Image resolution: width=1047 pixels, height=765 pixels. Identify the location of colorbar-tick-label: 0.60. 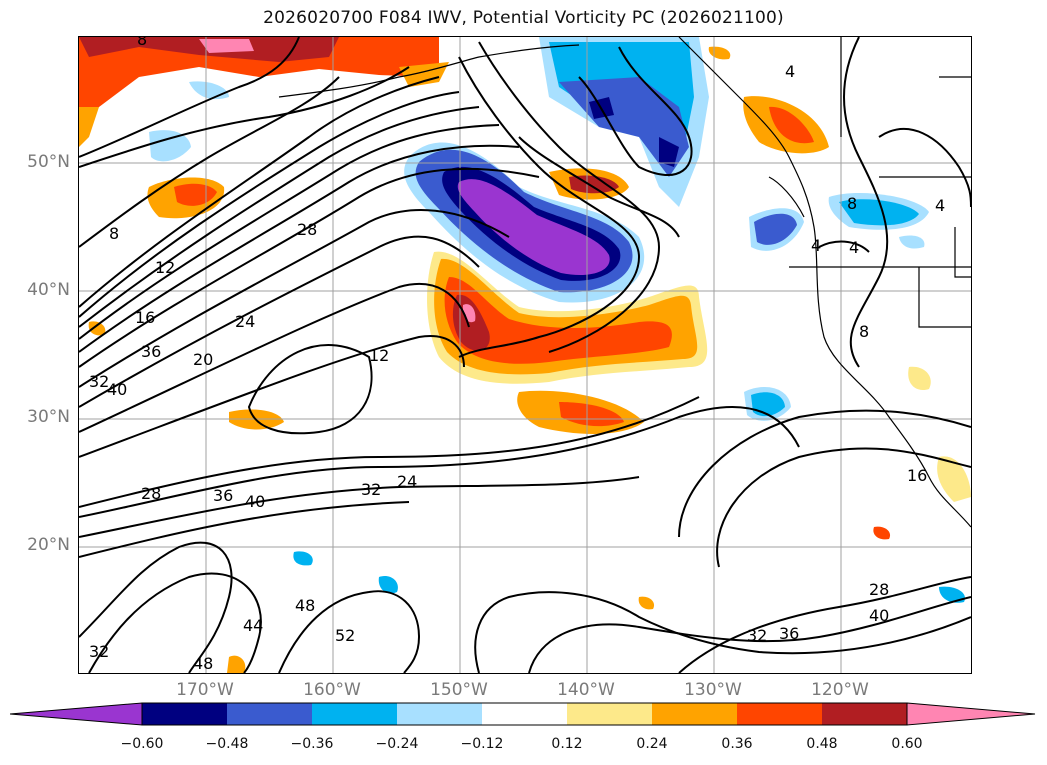
(907, 744).